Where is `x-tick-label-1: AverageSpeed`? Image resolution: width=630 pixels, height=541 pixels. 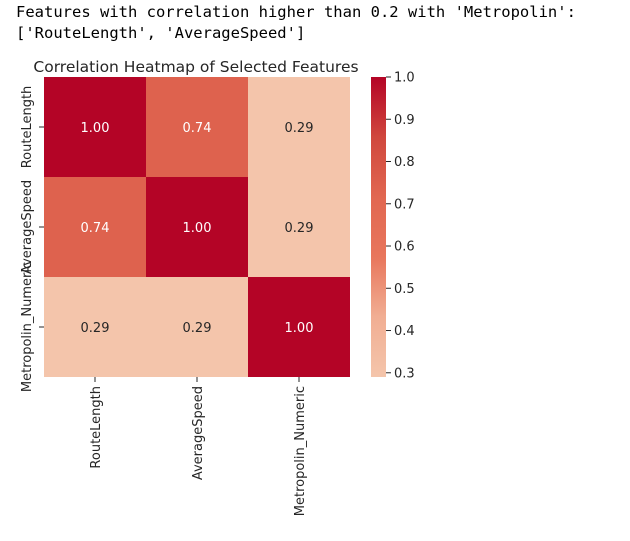 x-tick-label-1: AverageSpeed is located at coordinates (198, 433).